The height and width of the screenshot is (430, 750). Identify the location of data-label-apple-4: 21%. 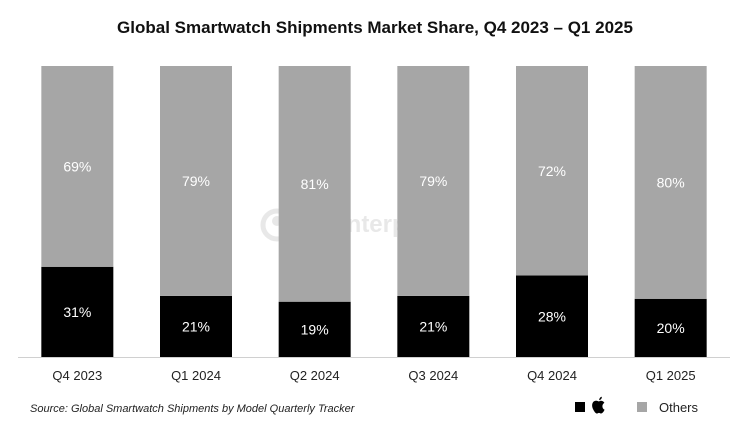
(433, 326).